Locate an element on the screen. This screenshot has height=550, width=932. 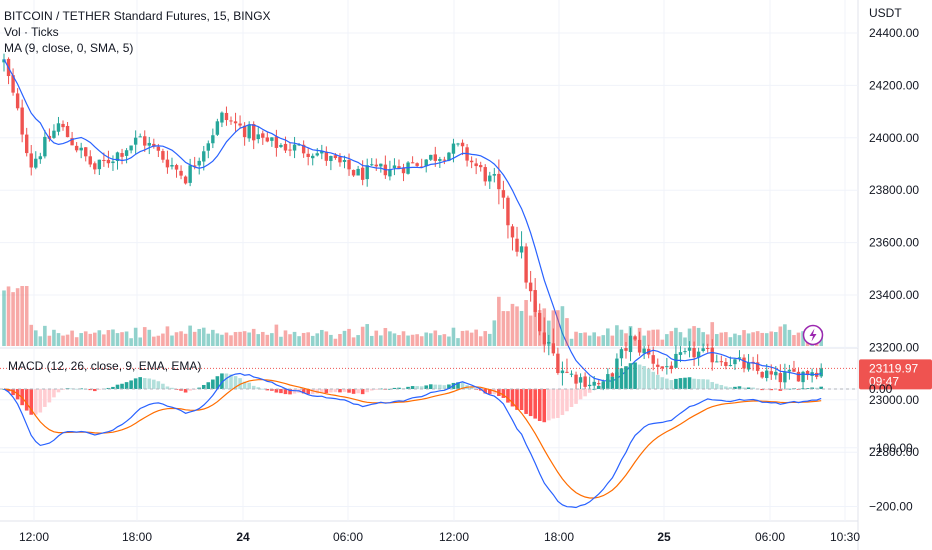
macd-axis-tick: −100.00 is located at coordinates (891, 448).